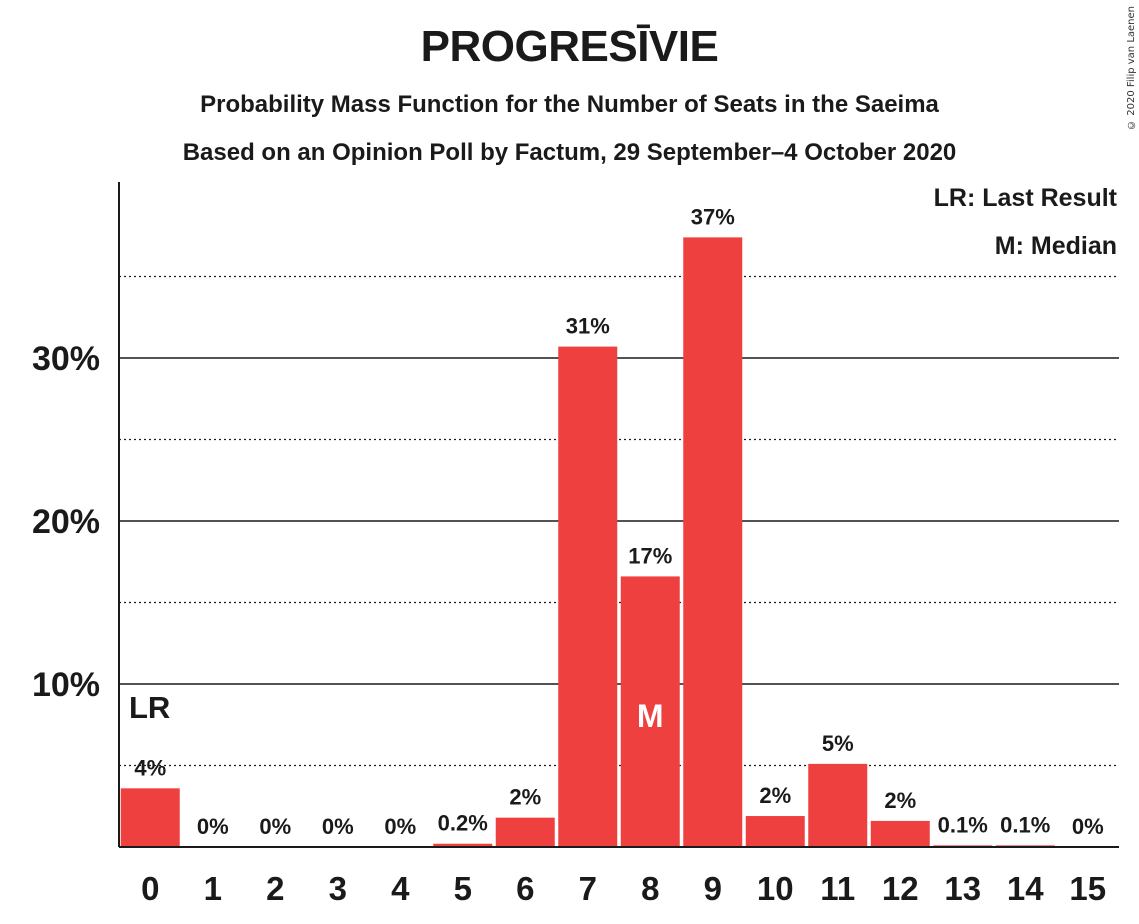 This screenshot has width=1139, height=924. What do you see at coordinates (338, 888) in the screenshot?
I see `x-tick-label: 3` at bounding box center [338, 888].